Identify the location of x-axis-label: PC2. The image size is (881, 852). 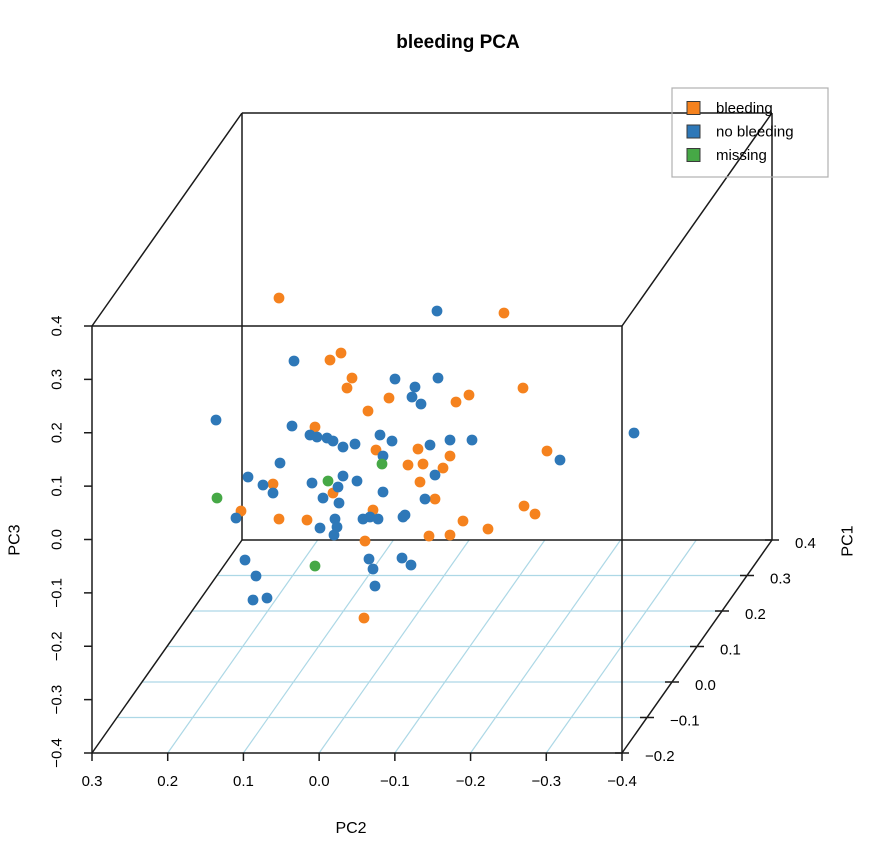
(350, 828).